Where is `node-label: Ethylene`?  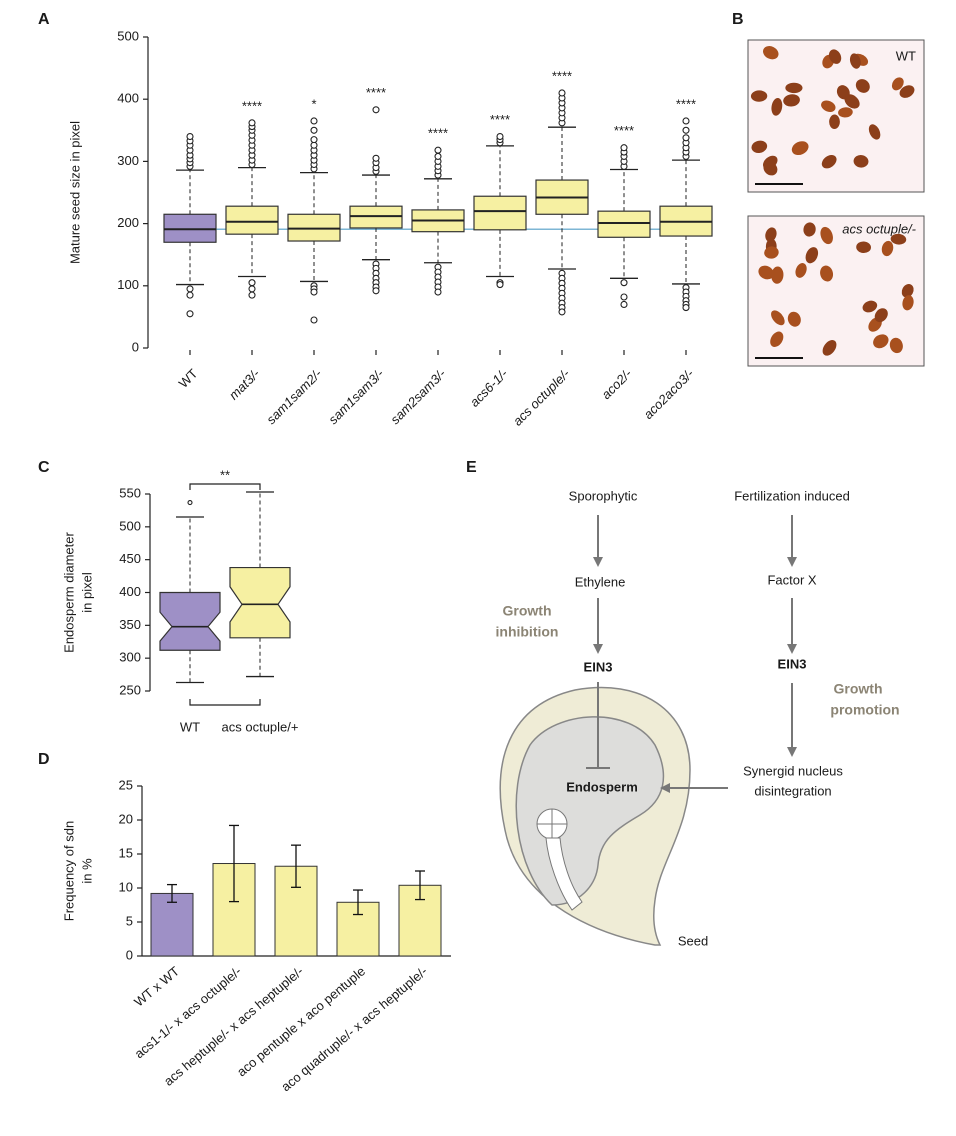
node-label: Ethylene is located at coordinates (600, 581).